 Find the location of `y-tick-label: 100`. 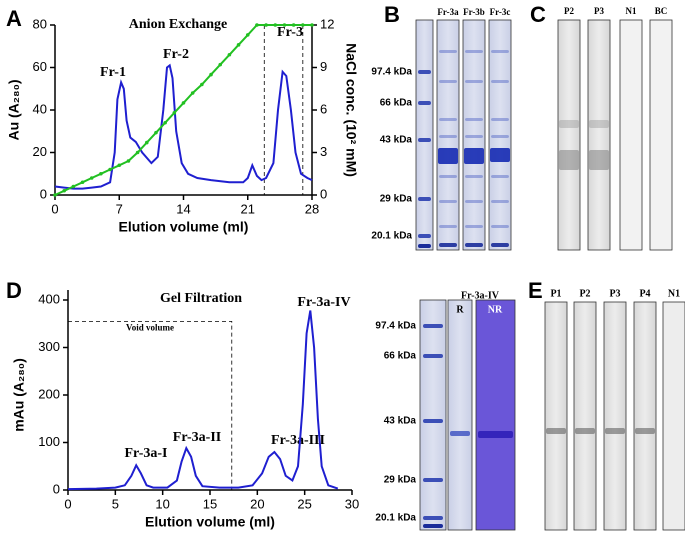

y-tick-label: 100 is located at coordinates (49, 441).